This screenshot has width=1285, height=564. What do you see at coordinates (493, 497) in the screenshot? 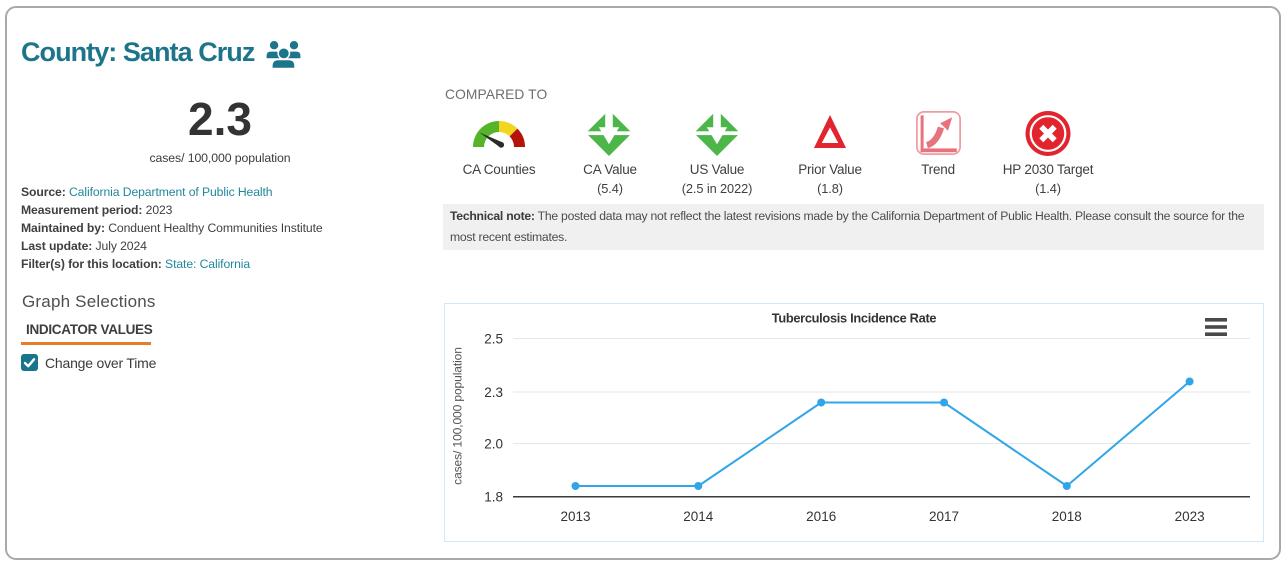
I see `svg-text: 1.8` at bounding box center [493, 497].